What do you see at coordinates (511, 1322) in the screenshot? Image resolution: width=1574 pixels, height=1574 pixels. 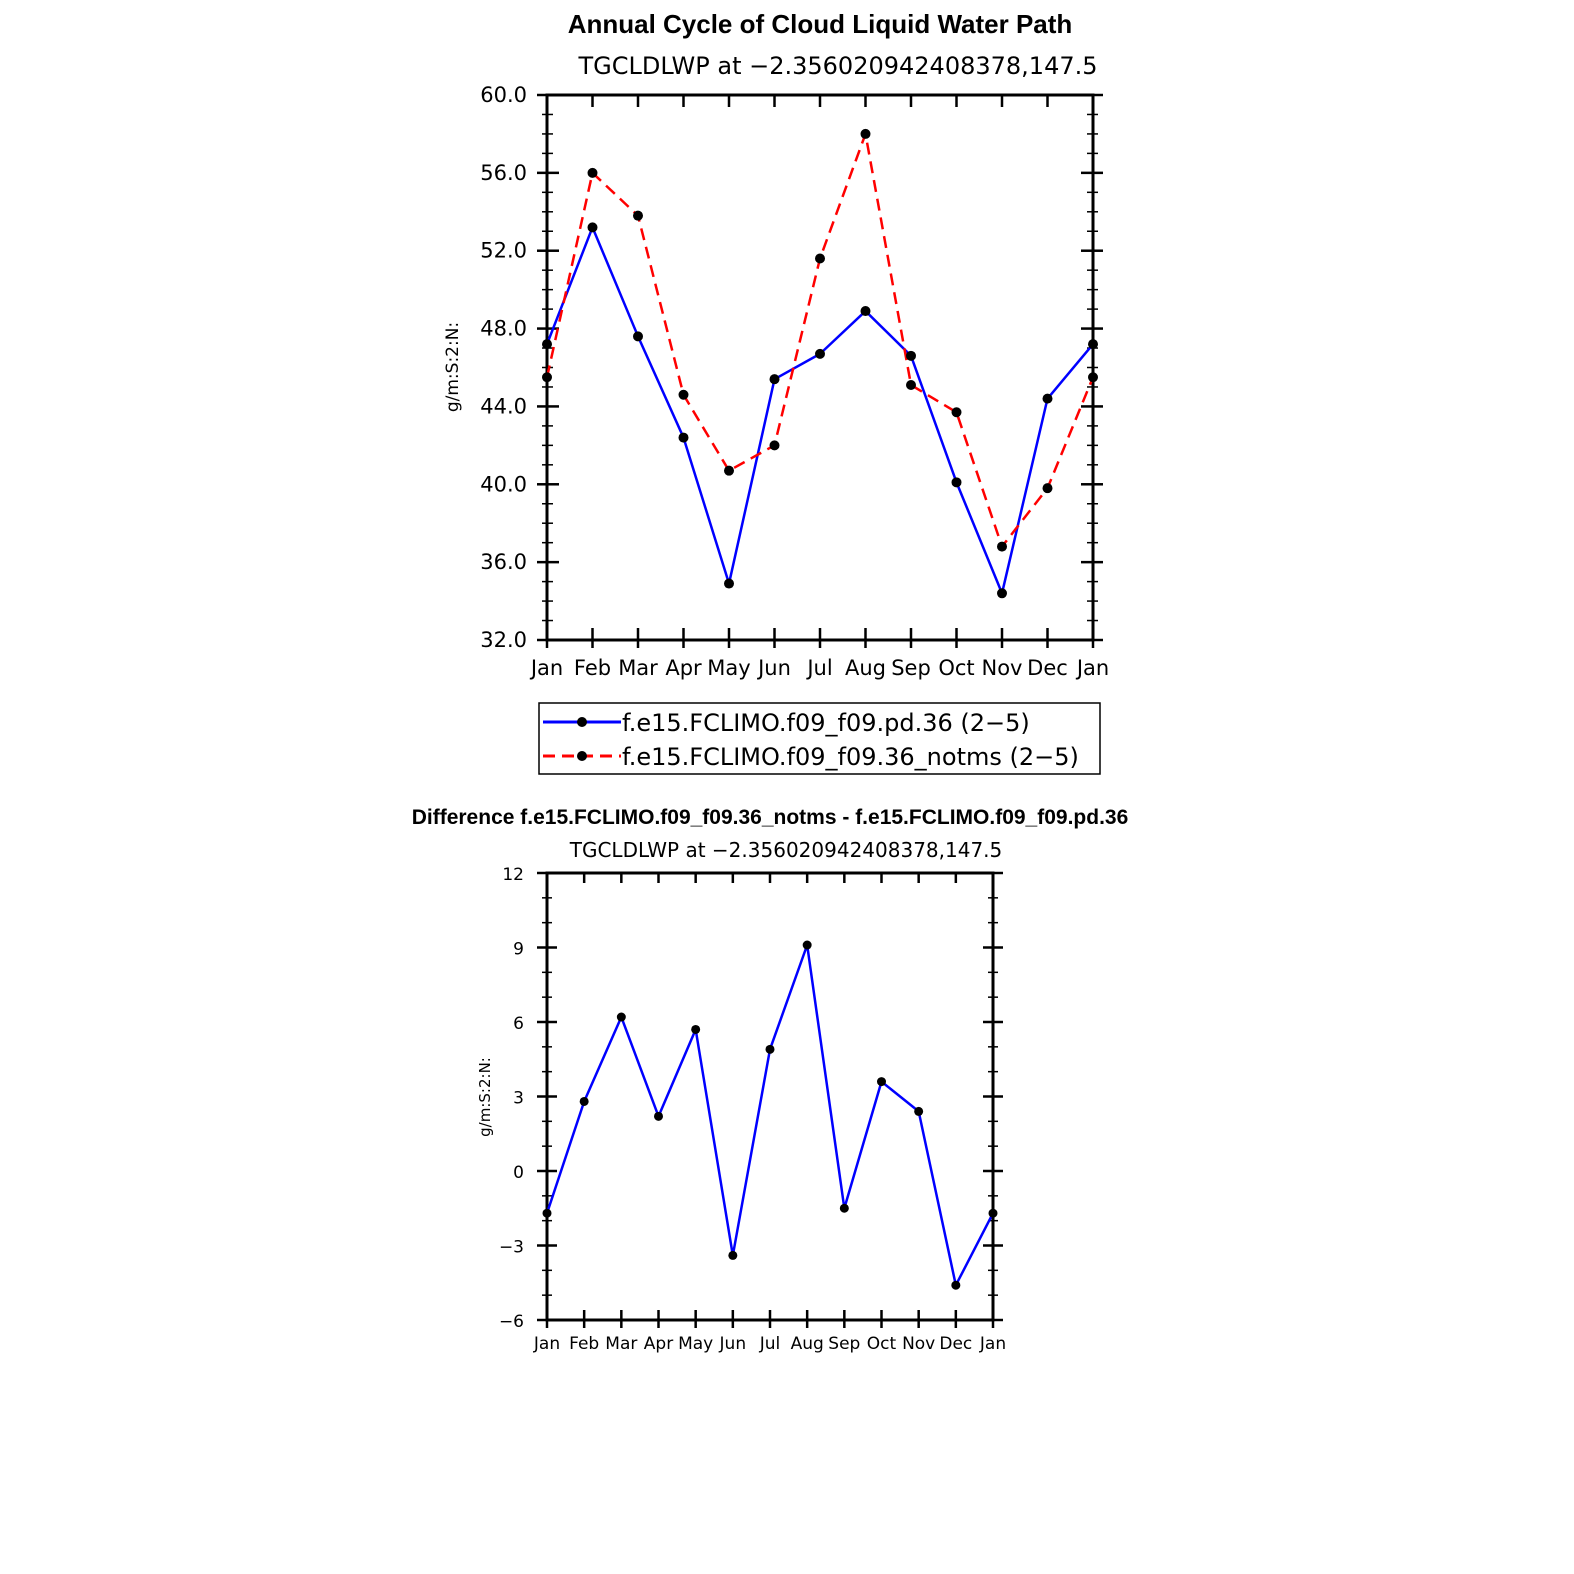 I see `y-tick-label: −6` at bounding box center [511, 1322].